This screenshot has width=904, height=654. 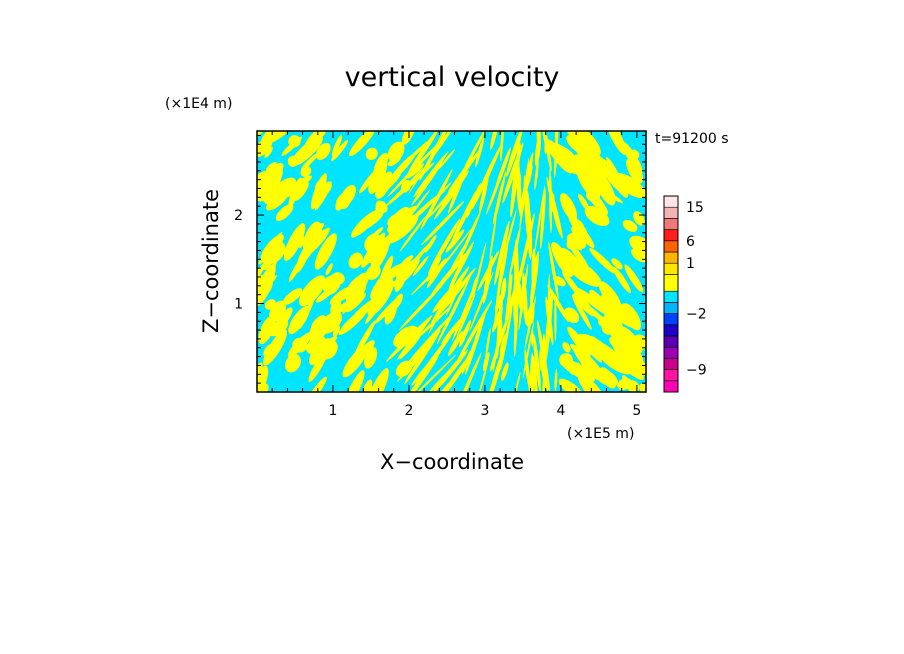 I want to click on chart-title: vertical velocity, so click(x=452, y=77).